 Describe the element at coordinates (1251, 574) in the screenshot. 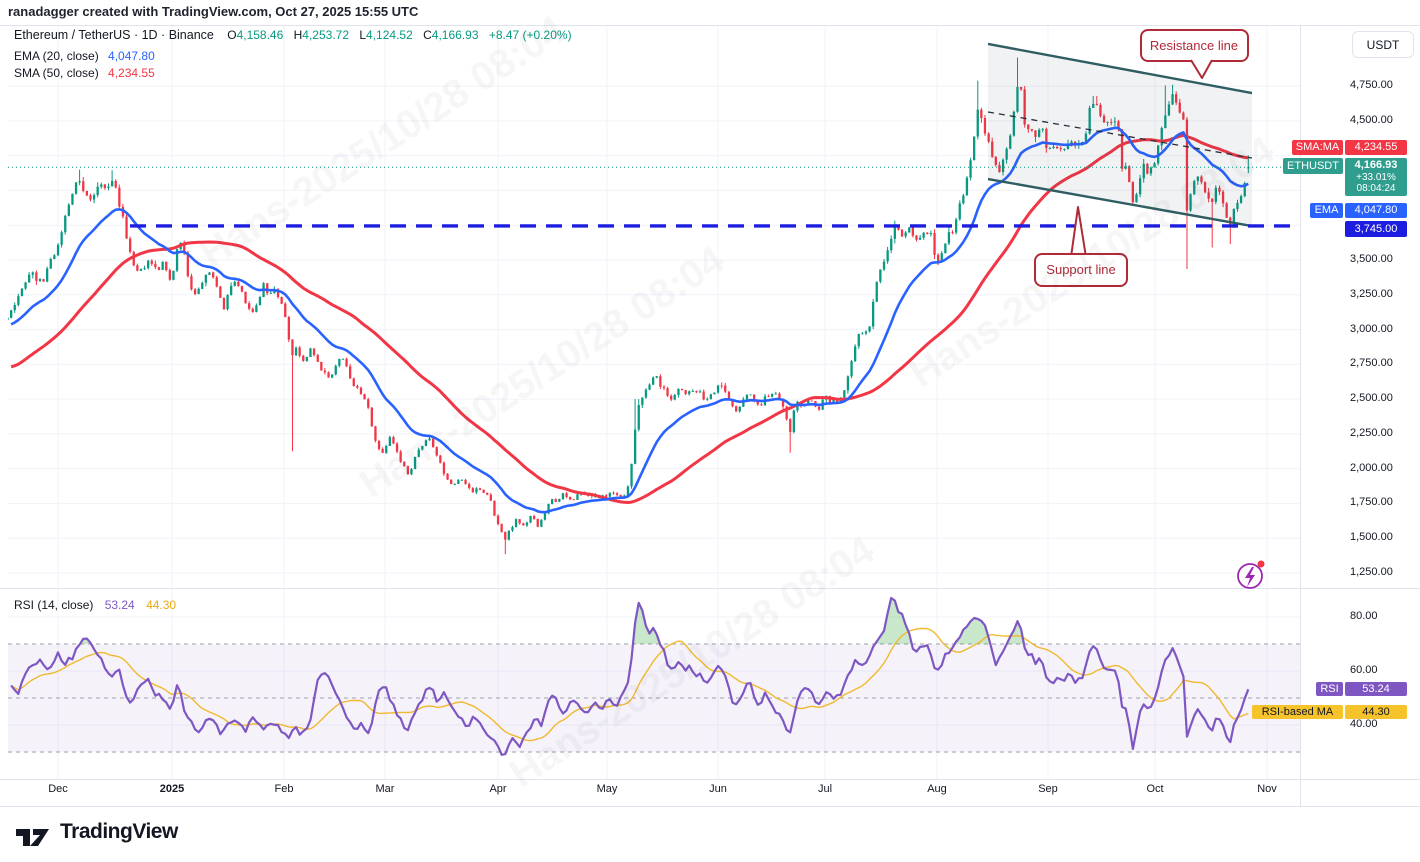

I see `technicals-signal-icon` at that location.